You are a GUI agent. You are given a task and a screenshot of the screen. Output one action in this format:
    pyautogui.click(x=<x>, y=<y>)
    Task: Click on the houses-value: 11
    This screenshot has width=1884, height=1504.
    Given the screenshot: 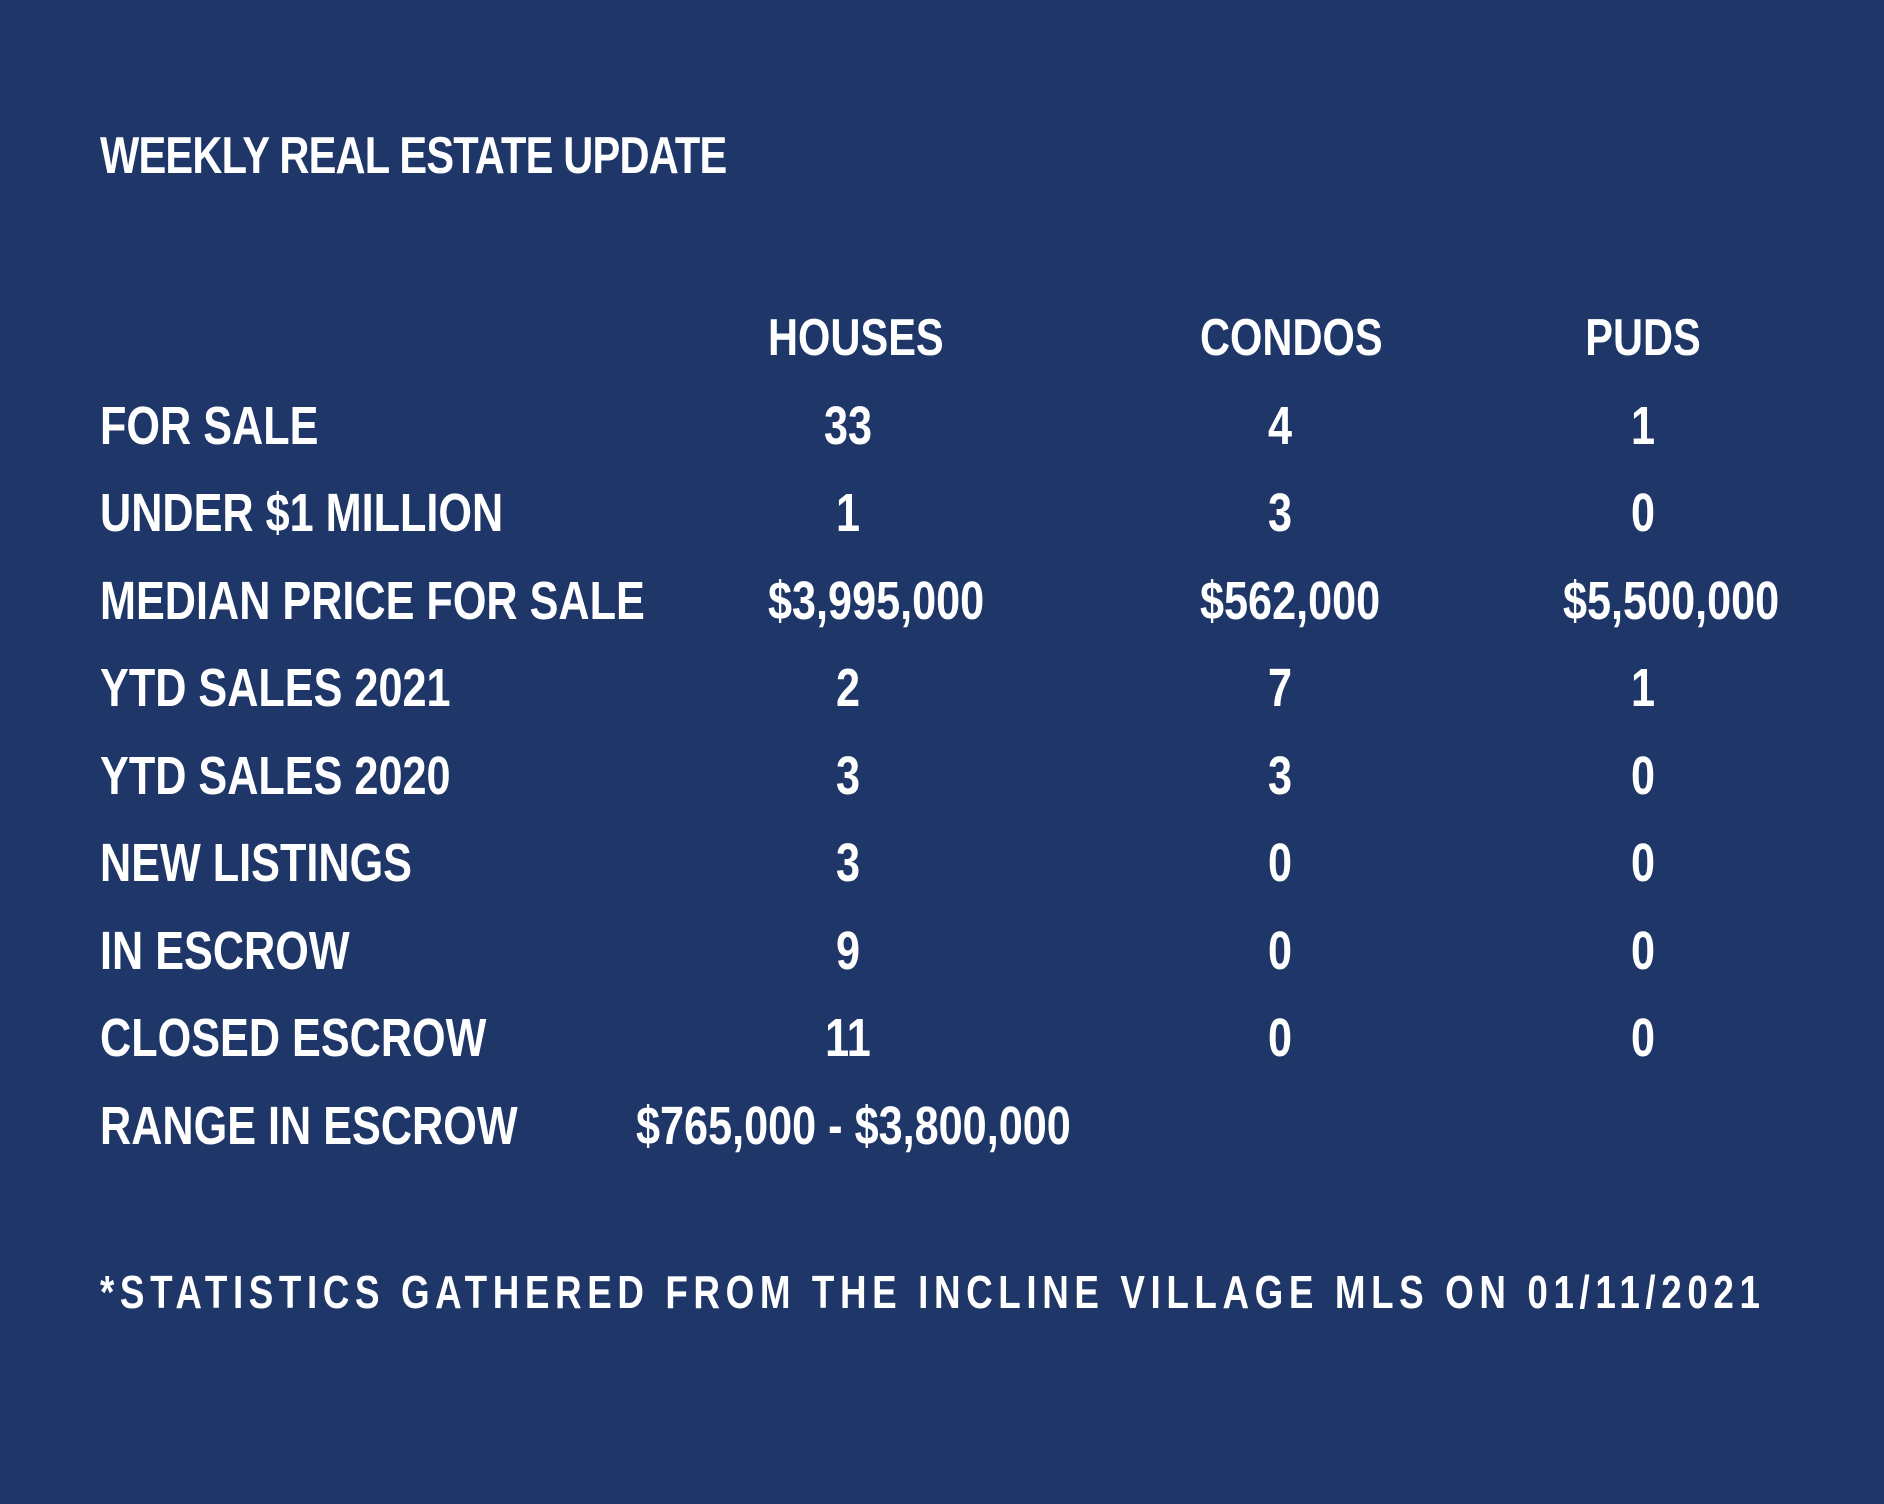 What is the action you would take?
    pyautogui.click(x=848, y=1038)
    